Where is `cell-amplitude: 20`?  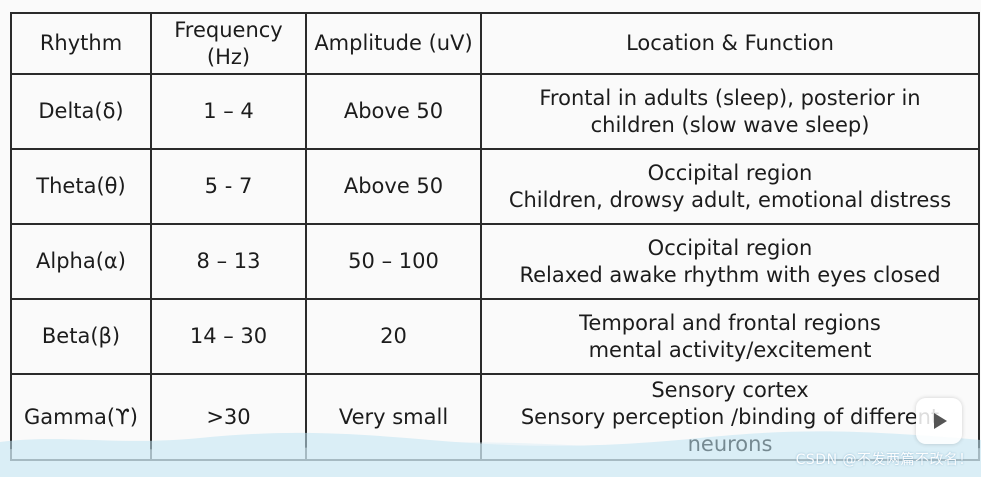 cell-amplitude: 20 is located at coordinates (393, 336).